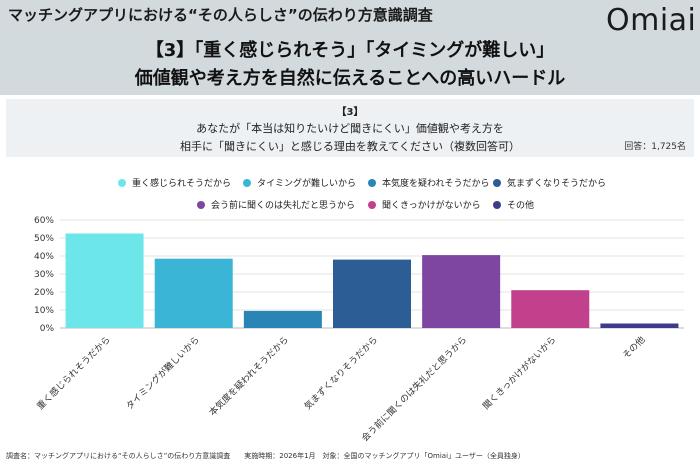  I want to click on y-tick-label: 20%, so click(44, 293).